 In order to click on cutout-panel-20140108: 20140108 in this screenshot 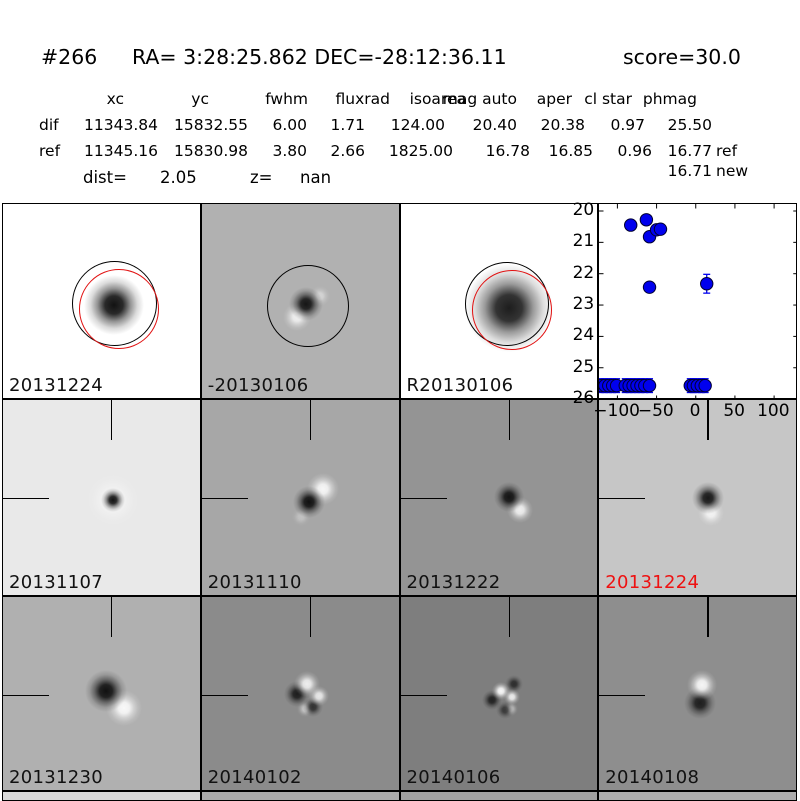, I will do `click(697, 693)`.